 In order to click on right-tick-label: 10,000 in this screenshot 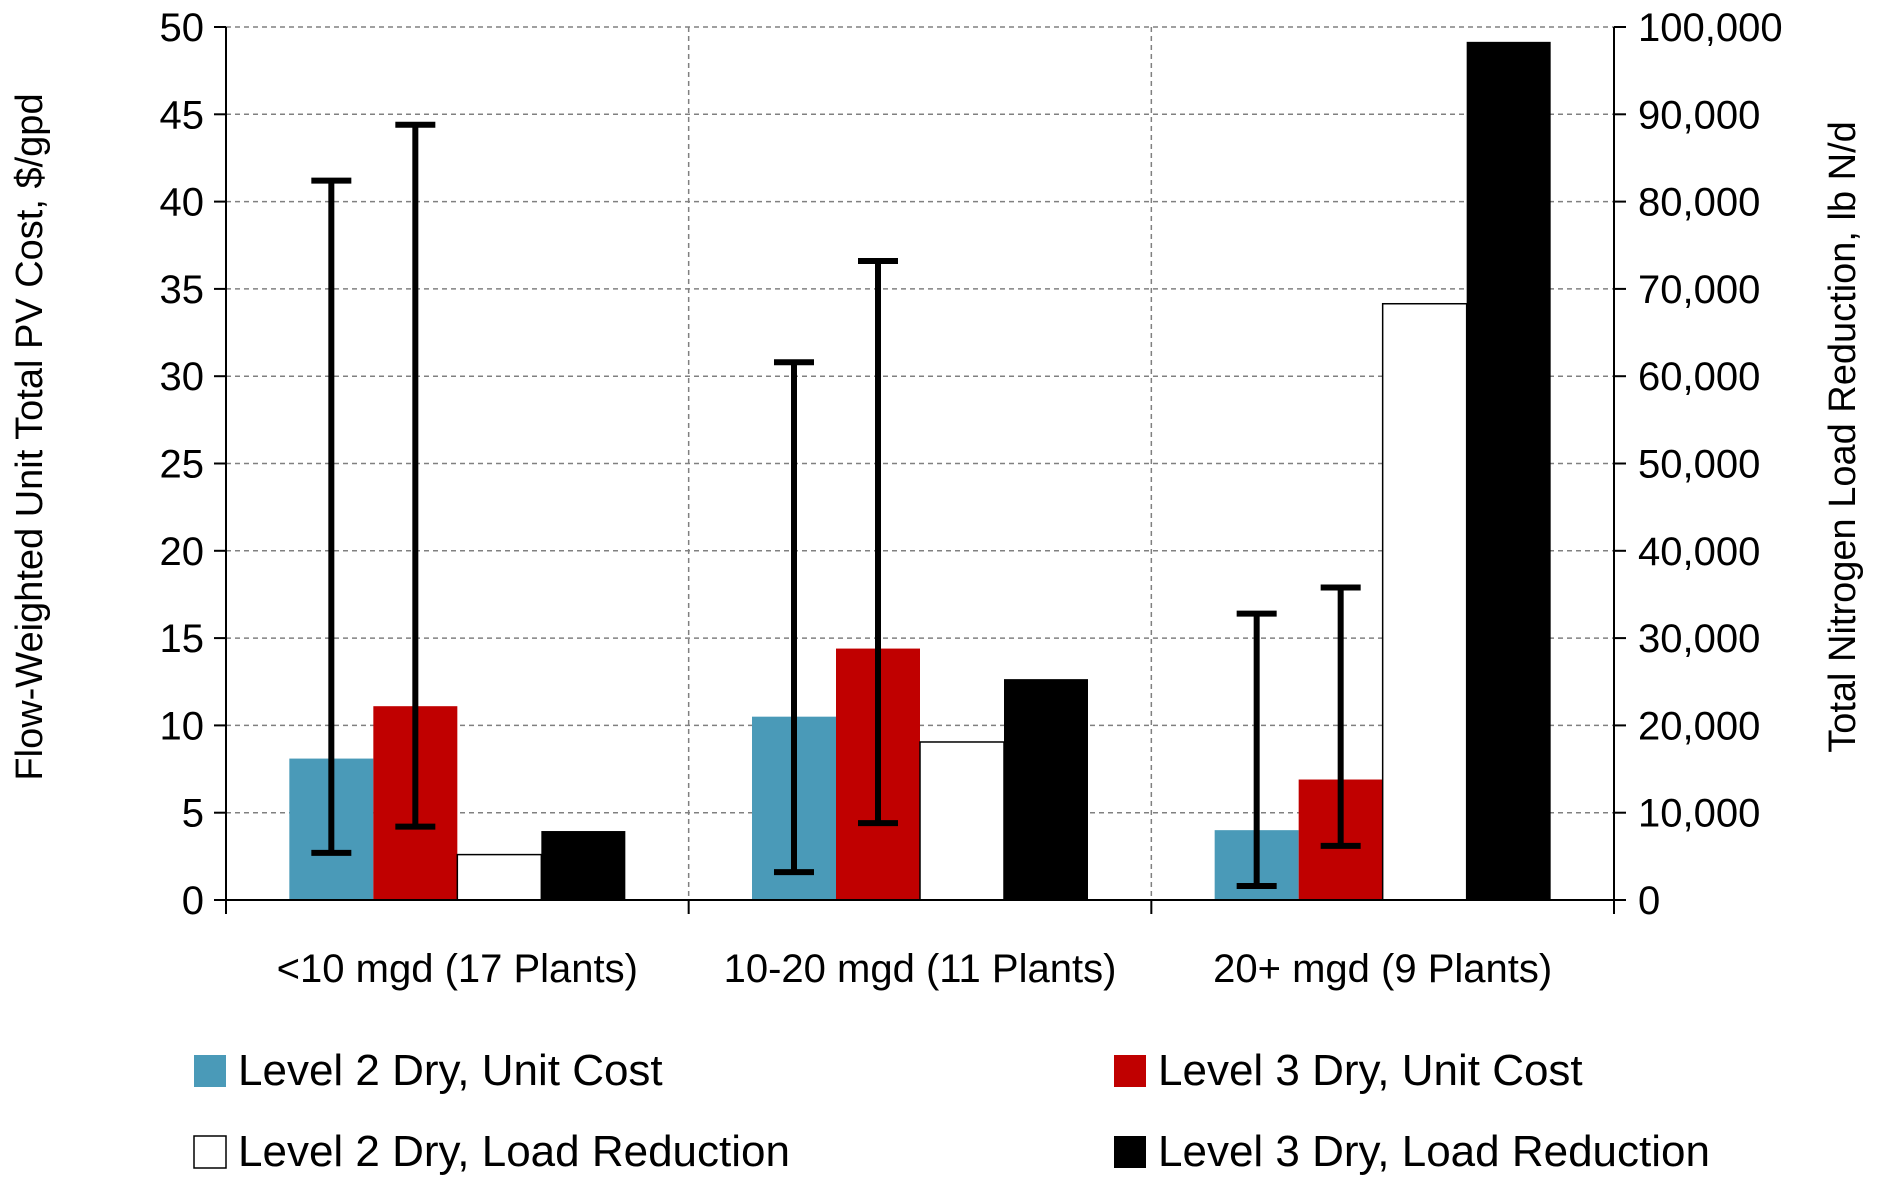, I will do `click(1699, 814)`.